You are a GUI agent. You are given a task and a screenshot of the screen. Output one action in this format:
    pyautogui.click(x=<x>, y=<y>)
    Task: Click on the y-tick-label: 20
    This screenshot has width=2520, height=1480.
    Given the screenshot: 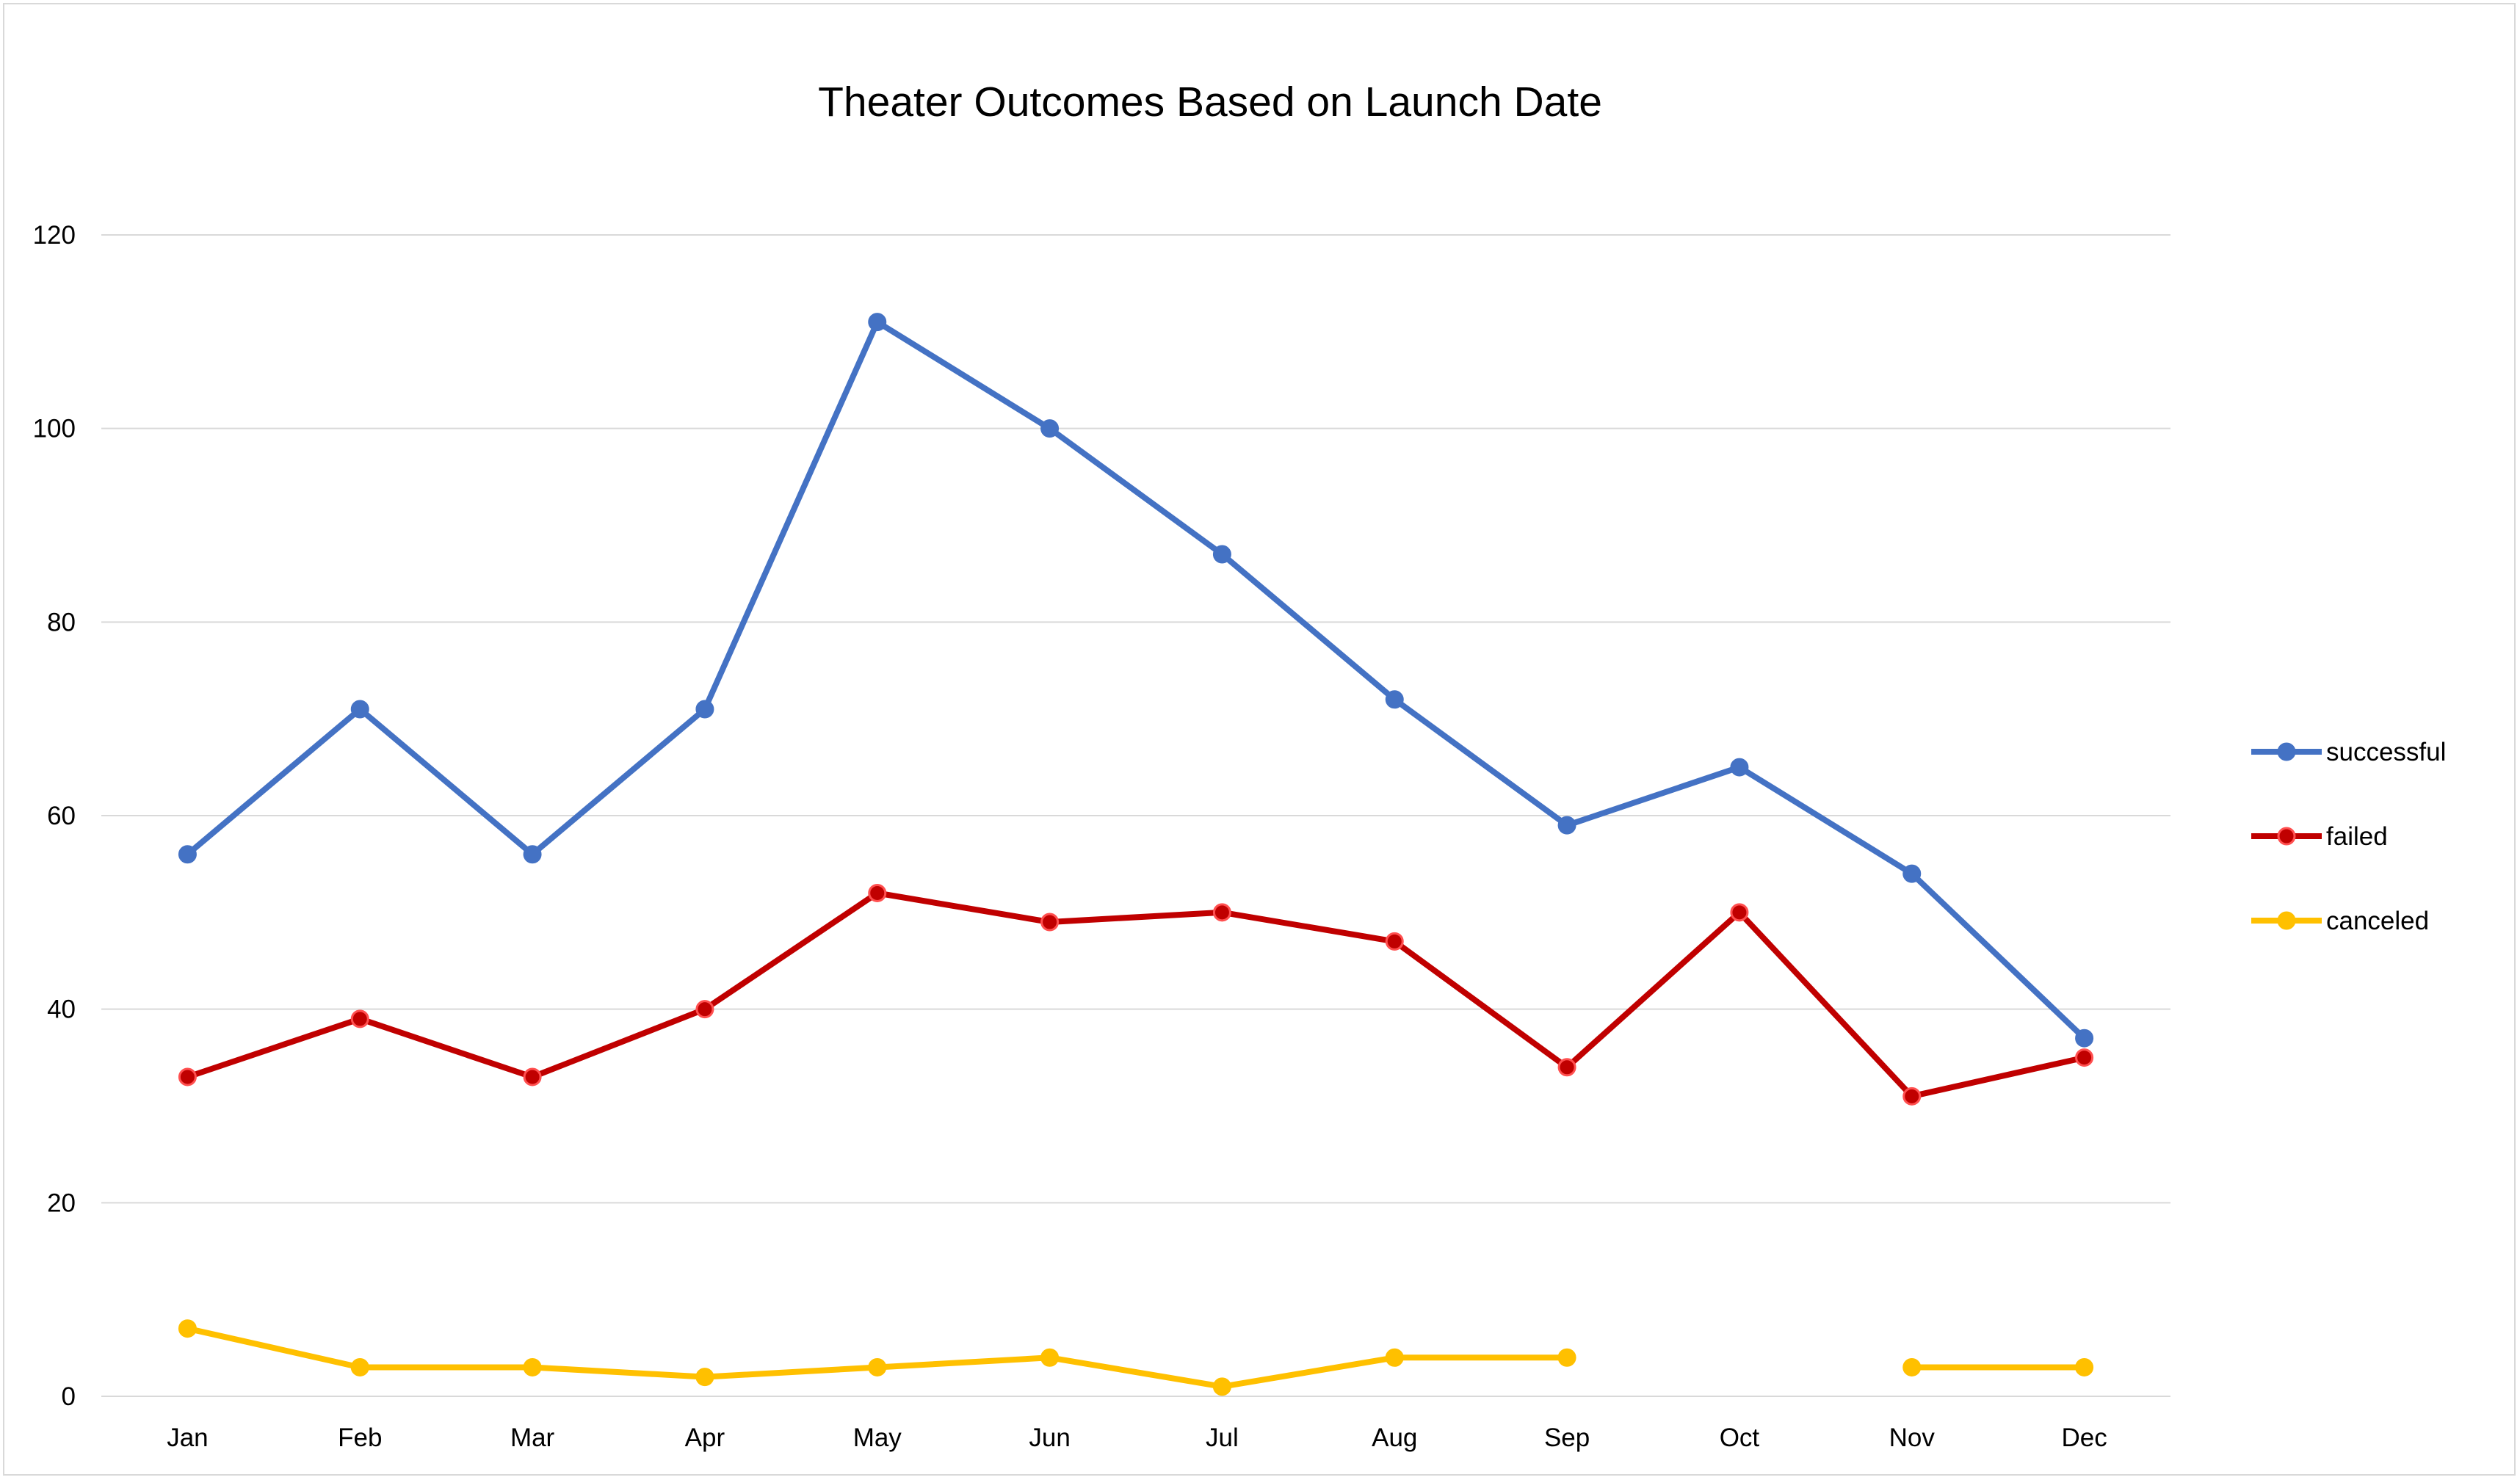 What is the action you would take?
    pyautogui.click(x=62, y=1203)
    